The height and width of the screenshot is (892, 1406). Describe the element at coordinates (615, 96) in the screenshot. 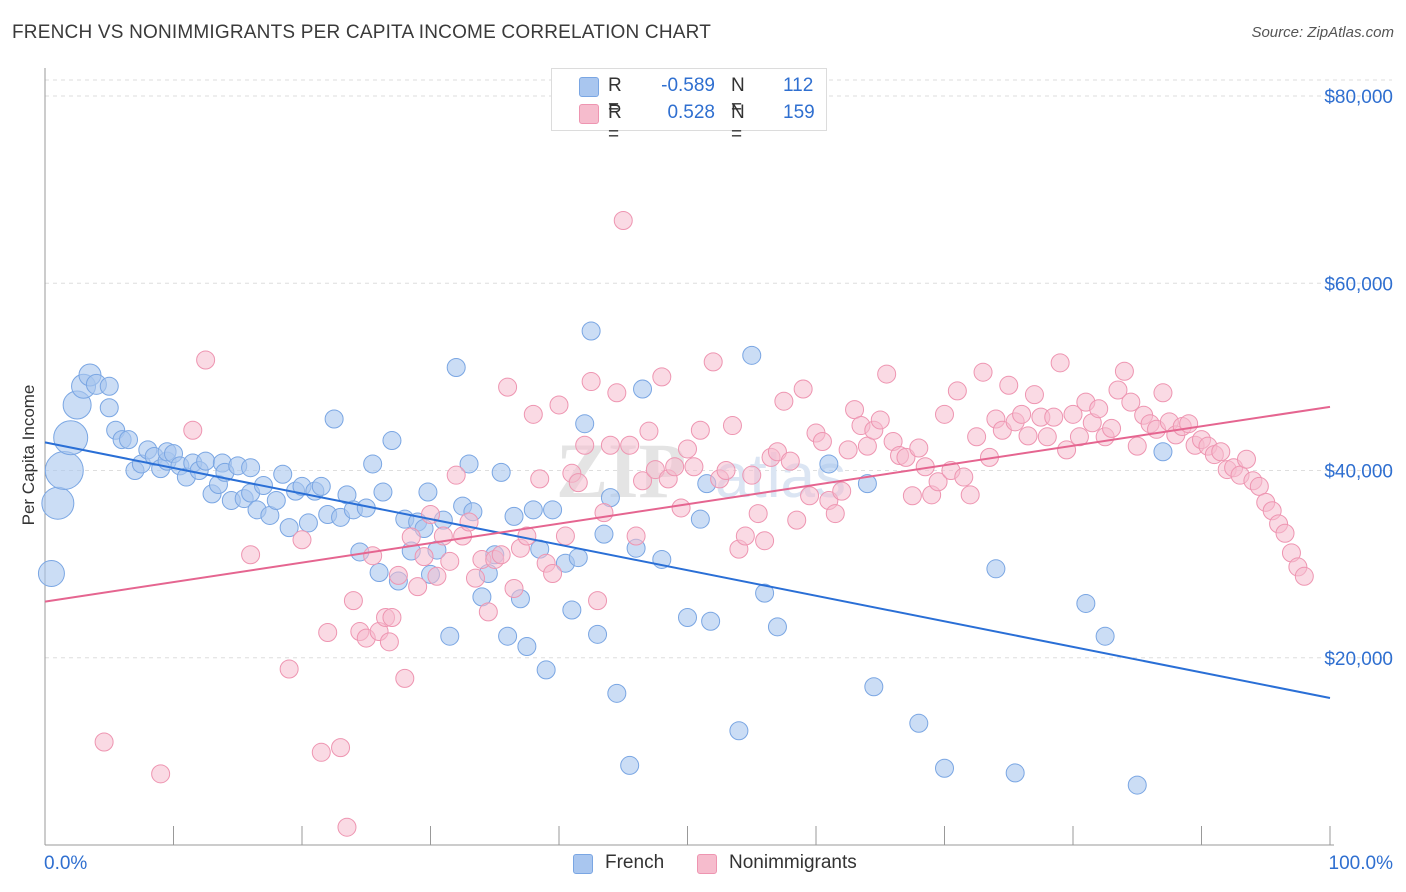

I see `r-label: R =` at that location.